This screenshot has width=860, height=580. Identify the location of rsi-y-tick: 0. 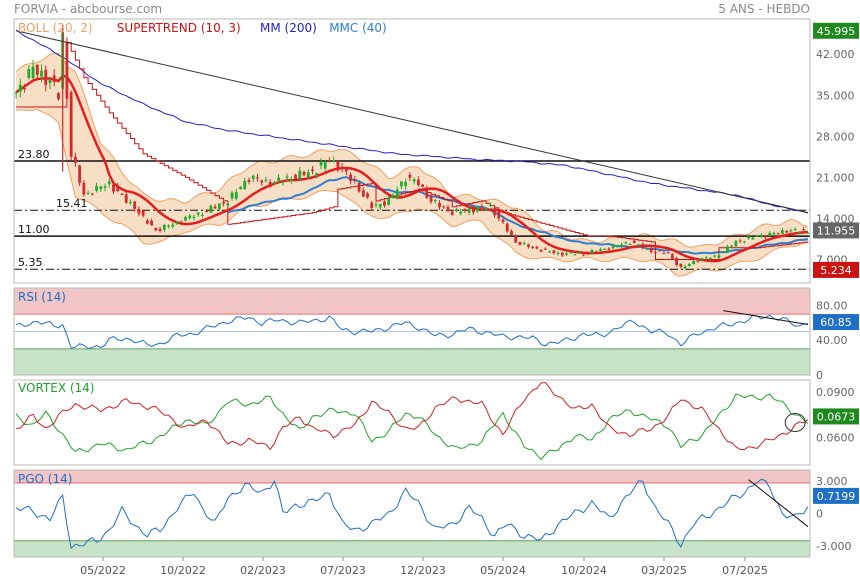
(819, 375).